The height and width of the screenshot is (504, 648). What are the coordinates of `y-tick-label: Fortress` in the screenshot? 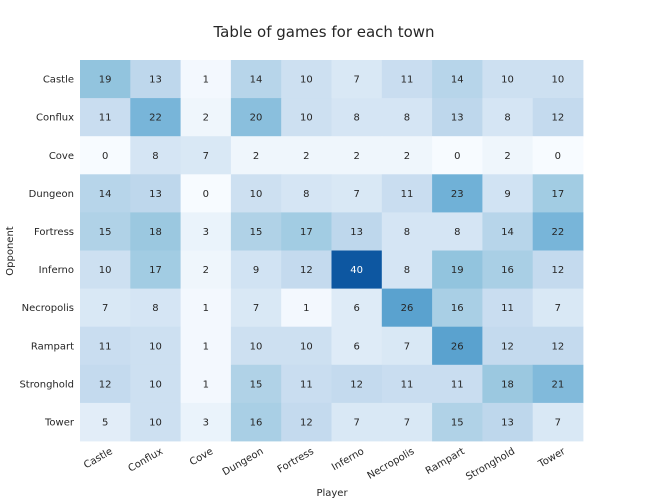 It's located at (54, 232).